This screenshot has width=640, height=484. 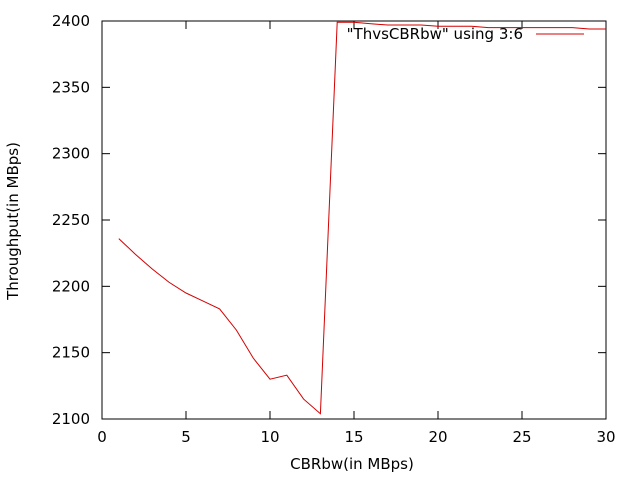 What do you see at coordinates (71, 87) in the screenshot?
I see `y-tick-label: 2350` at bounding box center [71, 87].